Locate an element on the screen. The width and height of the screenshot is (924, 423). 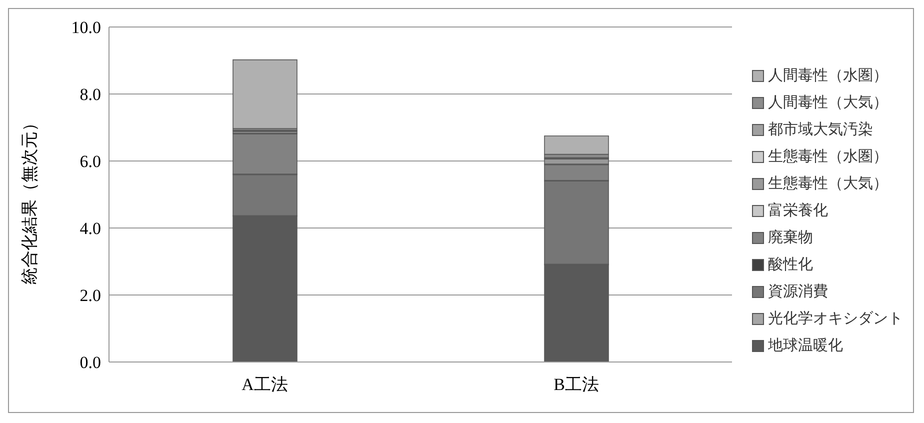
legend-label: 光化学オキシダント is located at coordinates (835, 318).